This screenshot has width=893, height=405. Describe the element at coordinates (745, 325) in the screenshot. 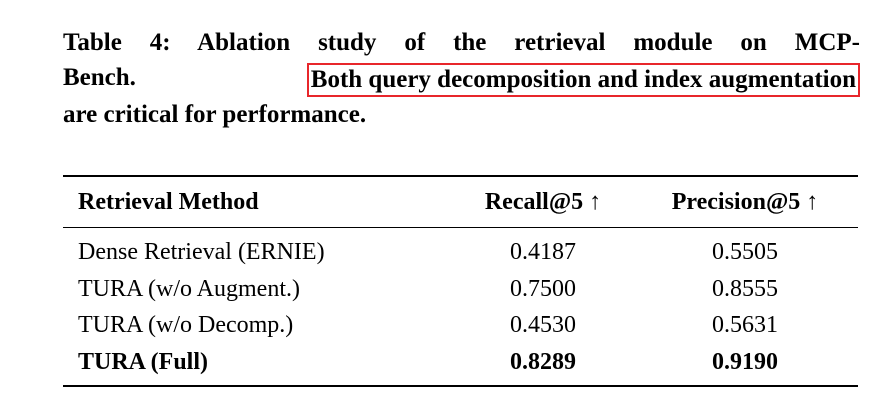

I see `metric-cell: 0.5631` at that location.